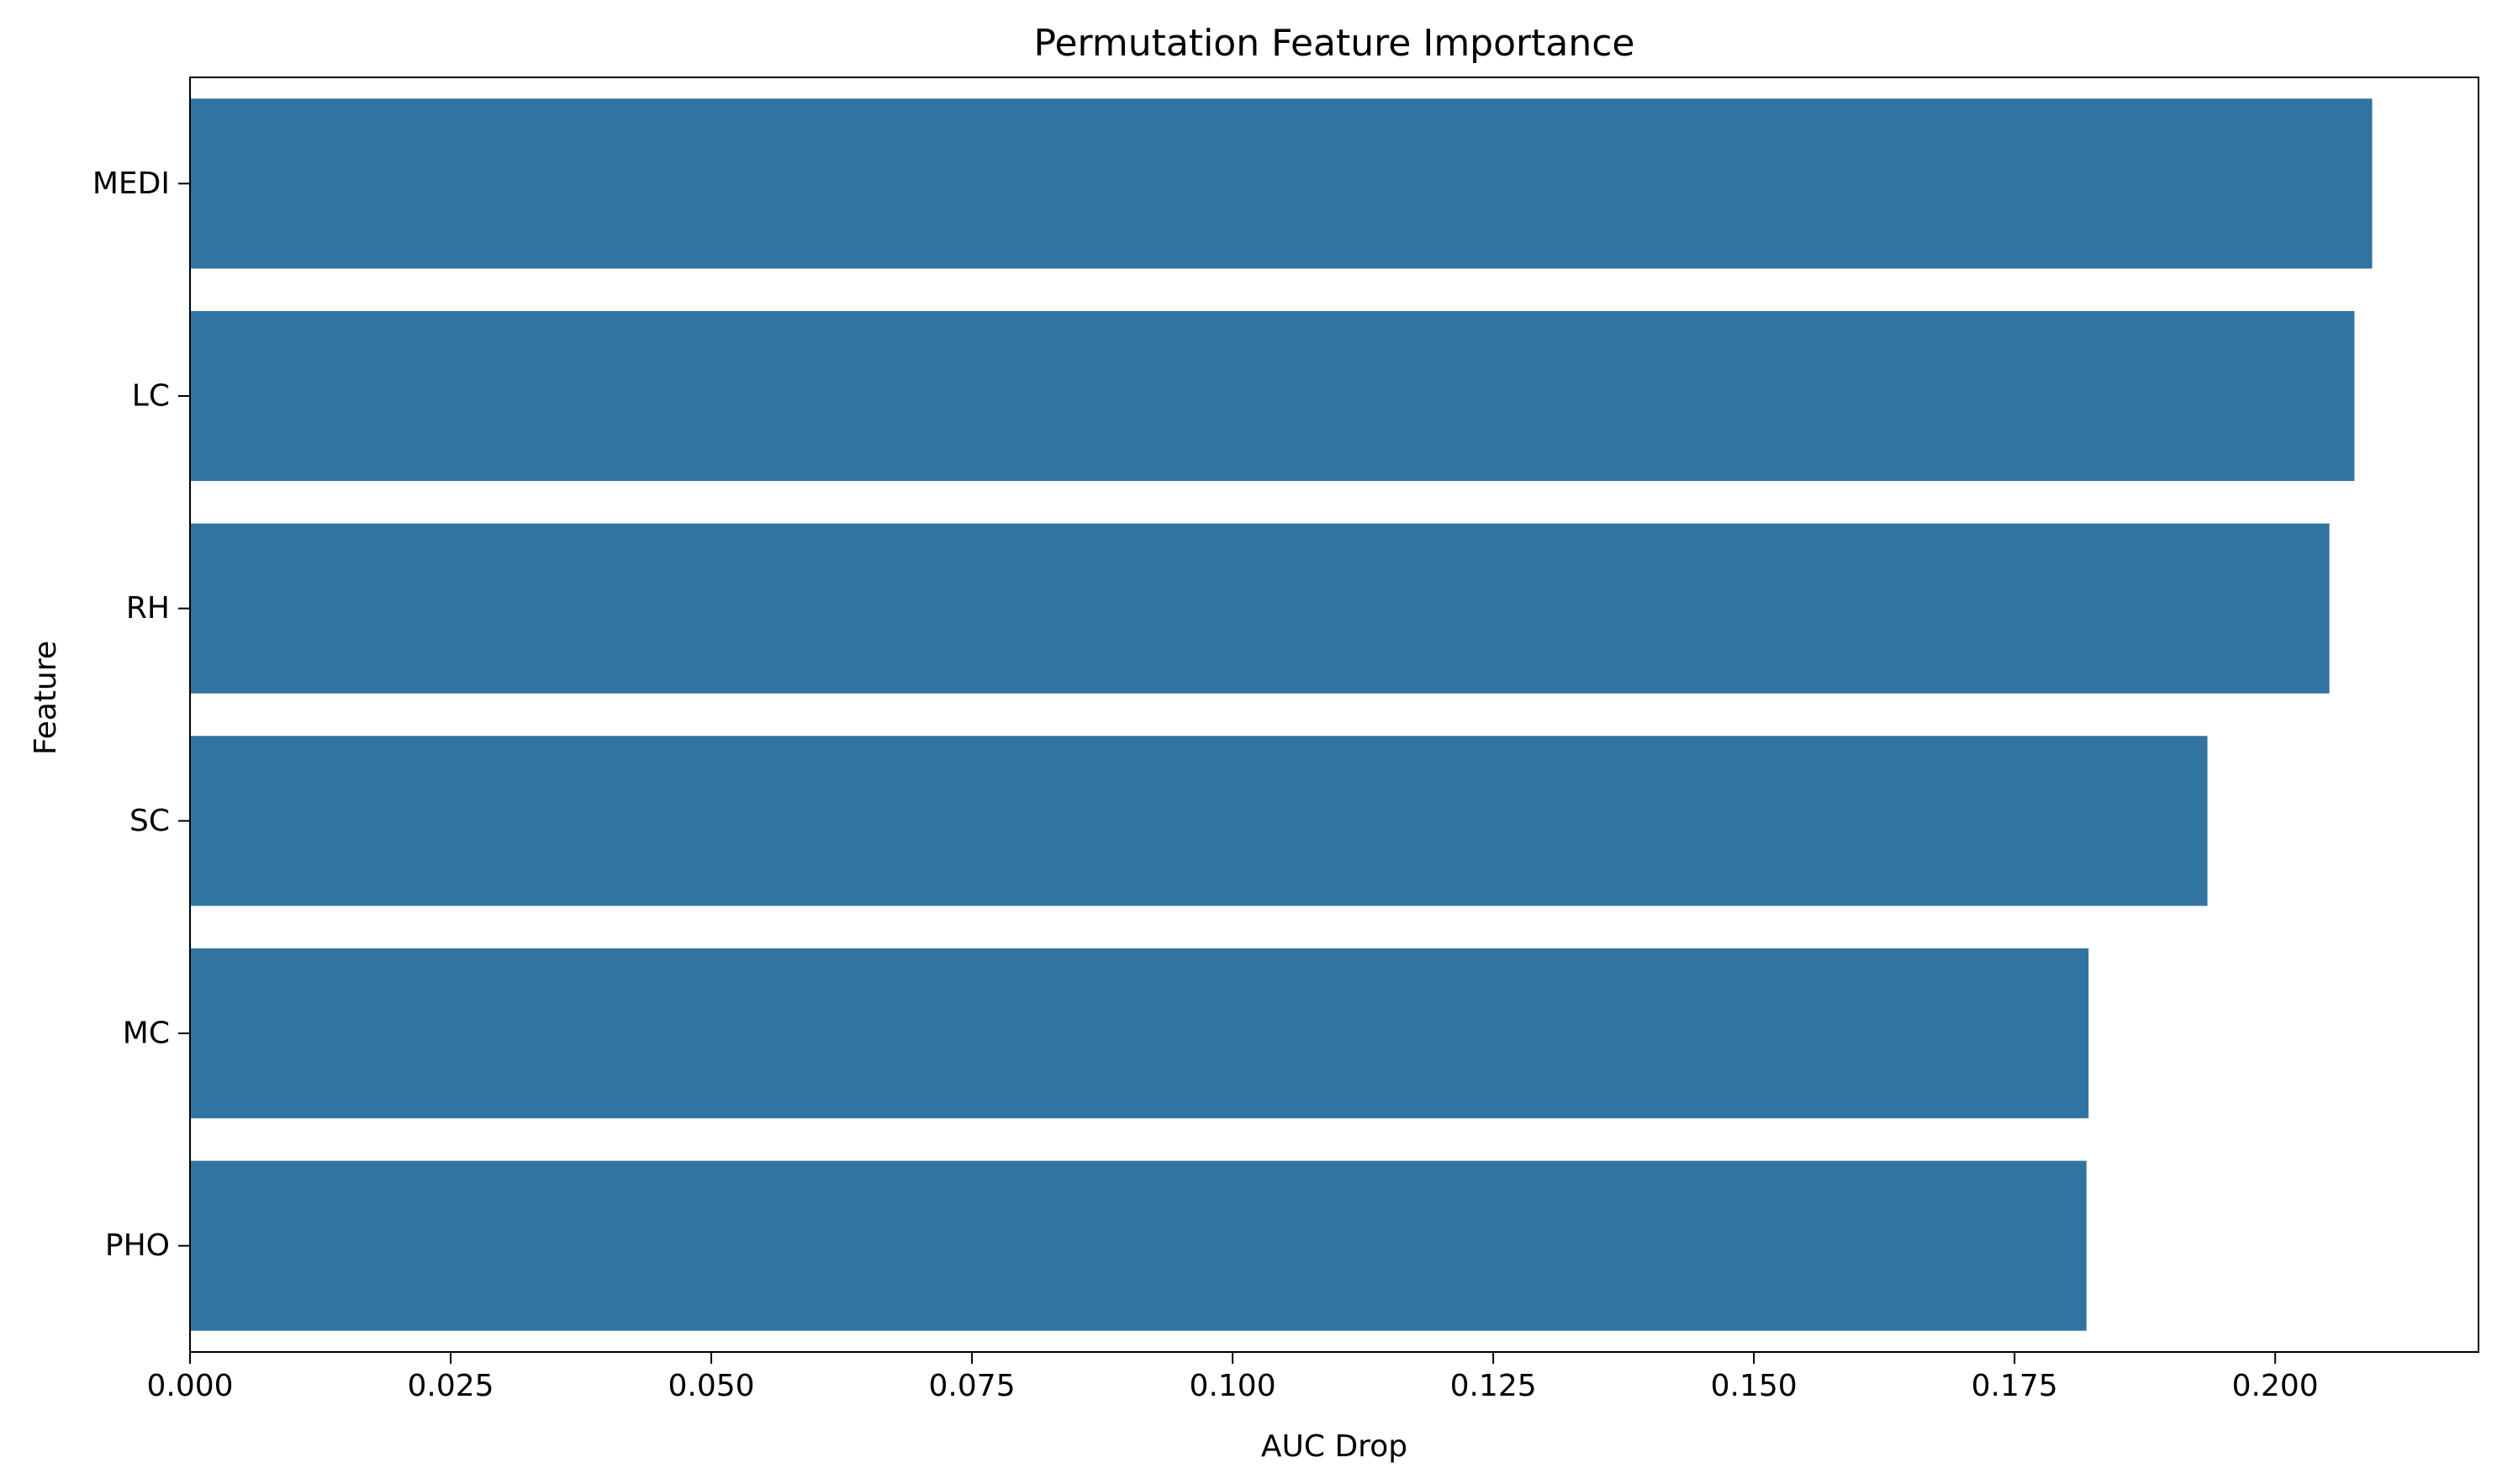  Describe the element at coordinates (46, 698) in the screenshot. I see `y-axis-label: Feature` at that location.